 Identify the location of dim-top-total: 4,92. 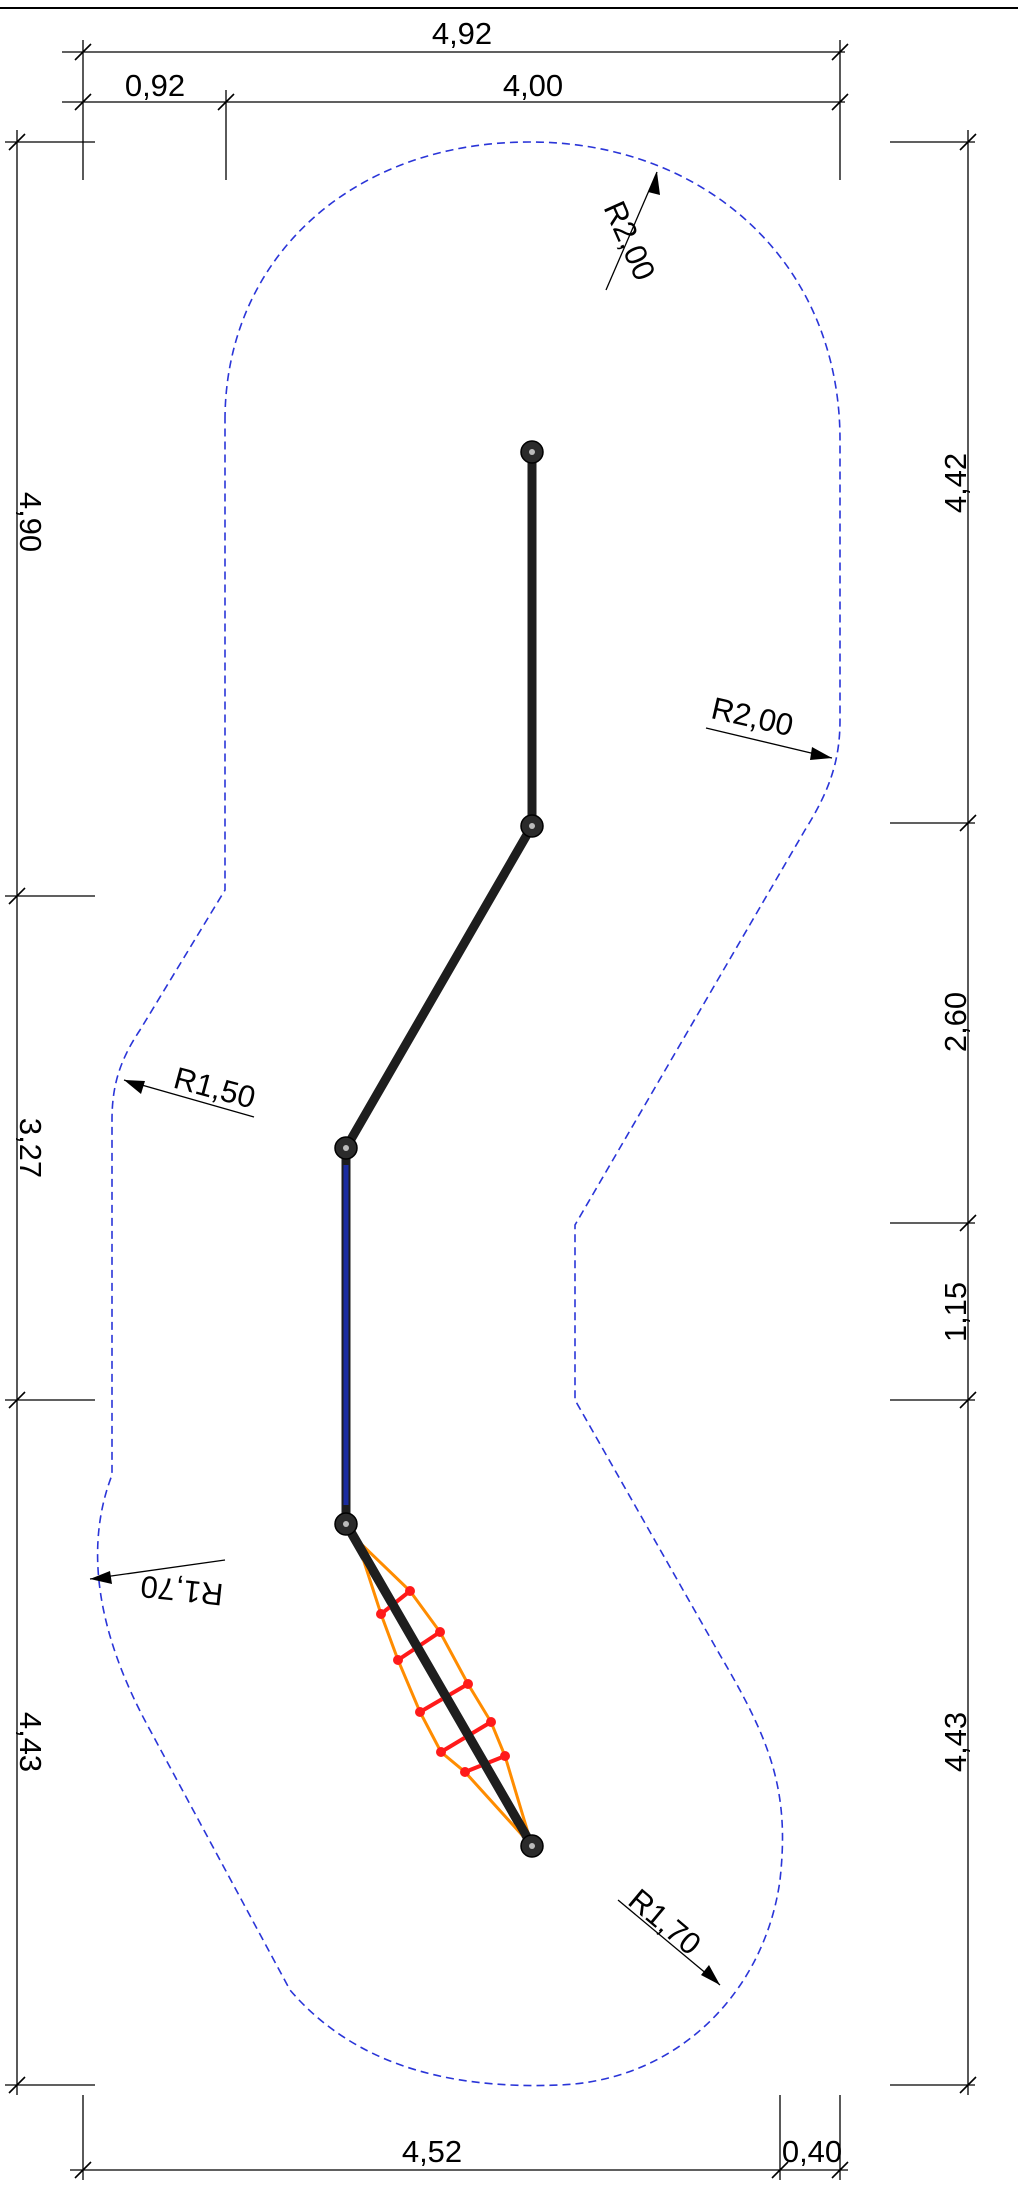
(455, 98).